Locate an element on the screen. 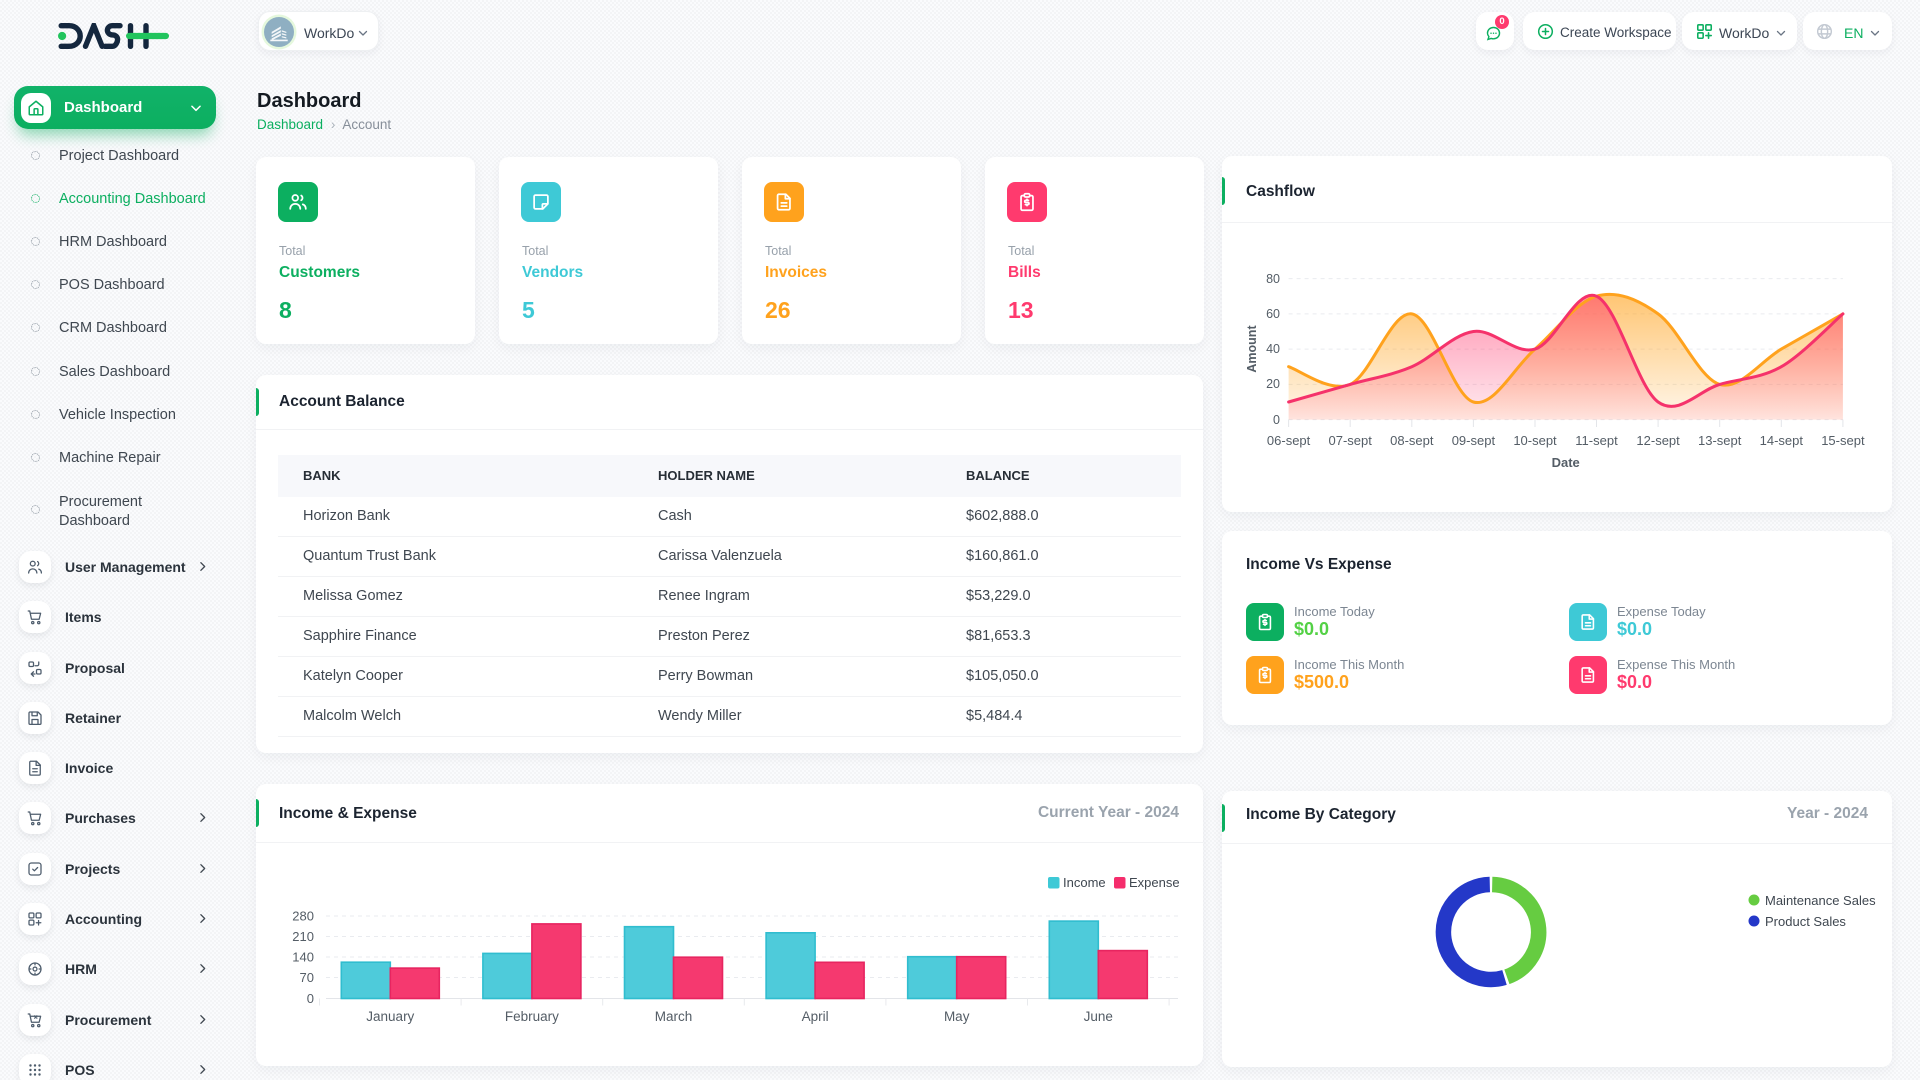 This screenshot has height=1080, width=1920. svg-text: 140 is located at coordinates (303, 957).